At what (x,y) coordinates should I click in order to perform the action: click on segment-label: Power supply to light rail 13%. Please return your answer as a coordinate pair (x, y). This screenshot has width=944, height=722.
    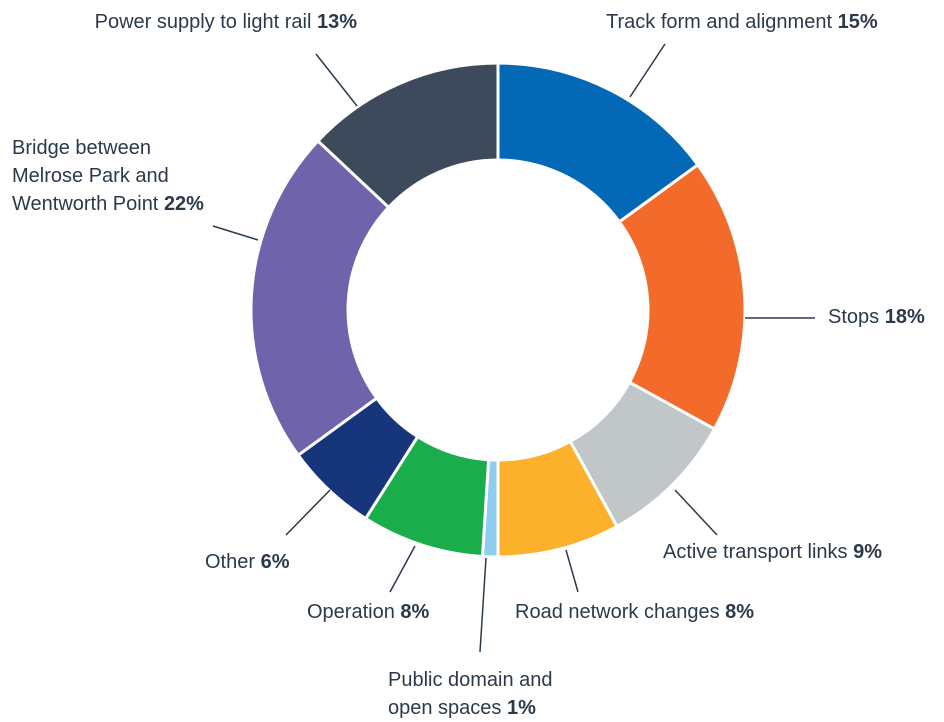
    Looking at the image, I should click on (226, 22).